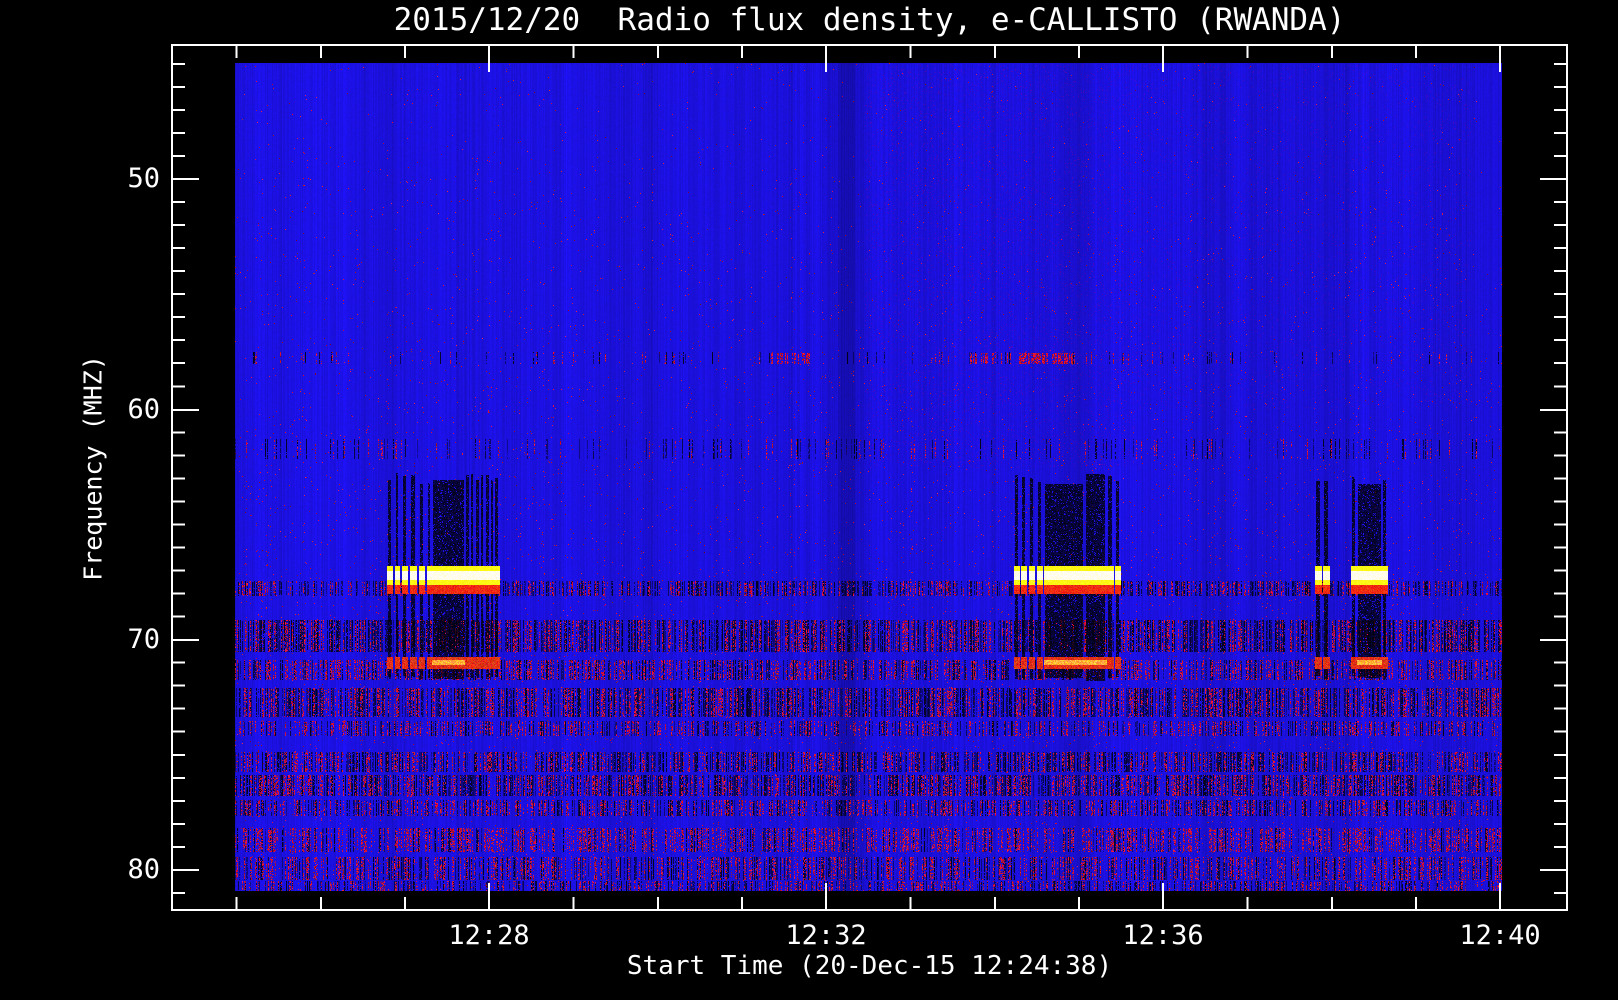 The width and height of the screenshot is (1618, 1000). What do you see at coordinates (143, 869) in the screenshot?
I see `y-tick-label: 80` at bounding box center [143, 869].